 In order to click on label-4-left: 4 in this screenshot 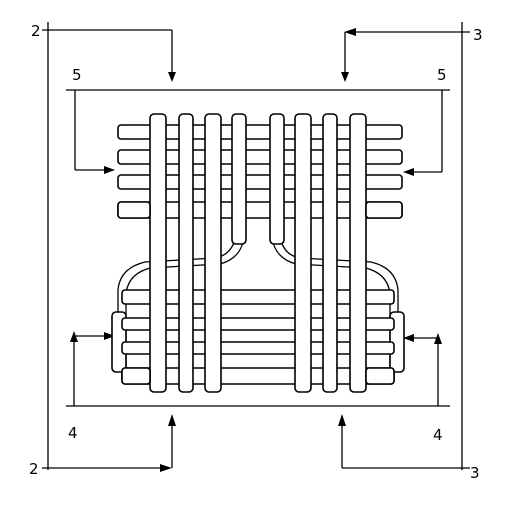, I will do `click(73, 433)`.